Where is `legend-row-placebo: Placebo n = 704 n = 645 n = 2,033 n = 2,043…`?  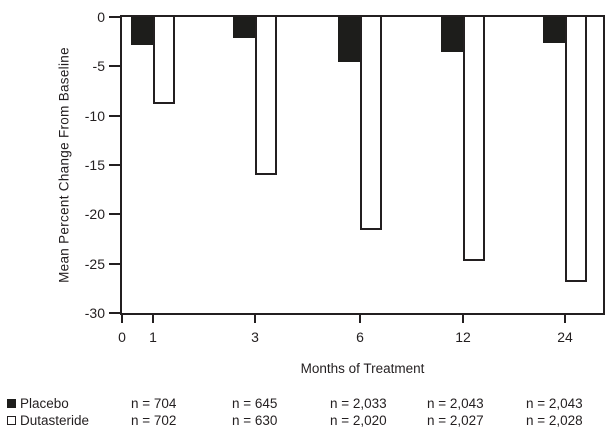
legend-row-placebo: Placebo n = 704 n = 645 n = 2,033 n = 2,043… is located at coordinates (307, 404).